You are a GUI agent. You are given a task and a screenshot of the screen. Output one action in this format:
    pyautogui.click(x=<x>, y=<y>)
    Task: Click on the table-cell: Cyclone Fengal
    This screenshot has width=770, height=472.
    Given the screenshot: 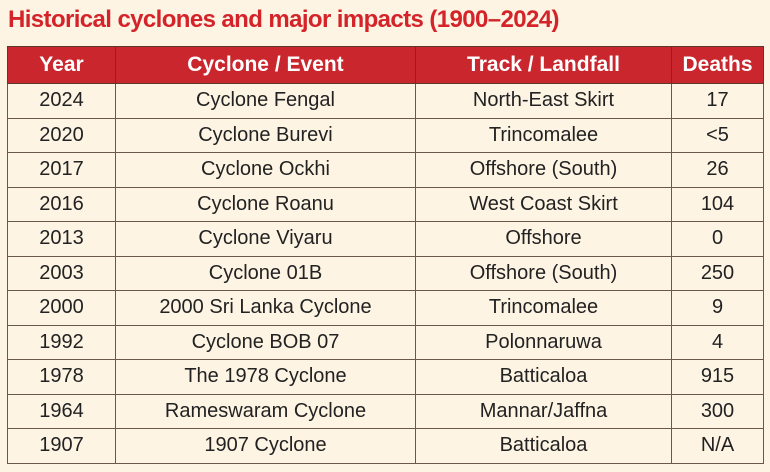 What is the action you would take?
    pyautogui.click(x=265, y=101)
    